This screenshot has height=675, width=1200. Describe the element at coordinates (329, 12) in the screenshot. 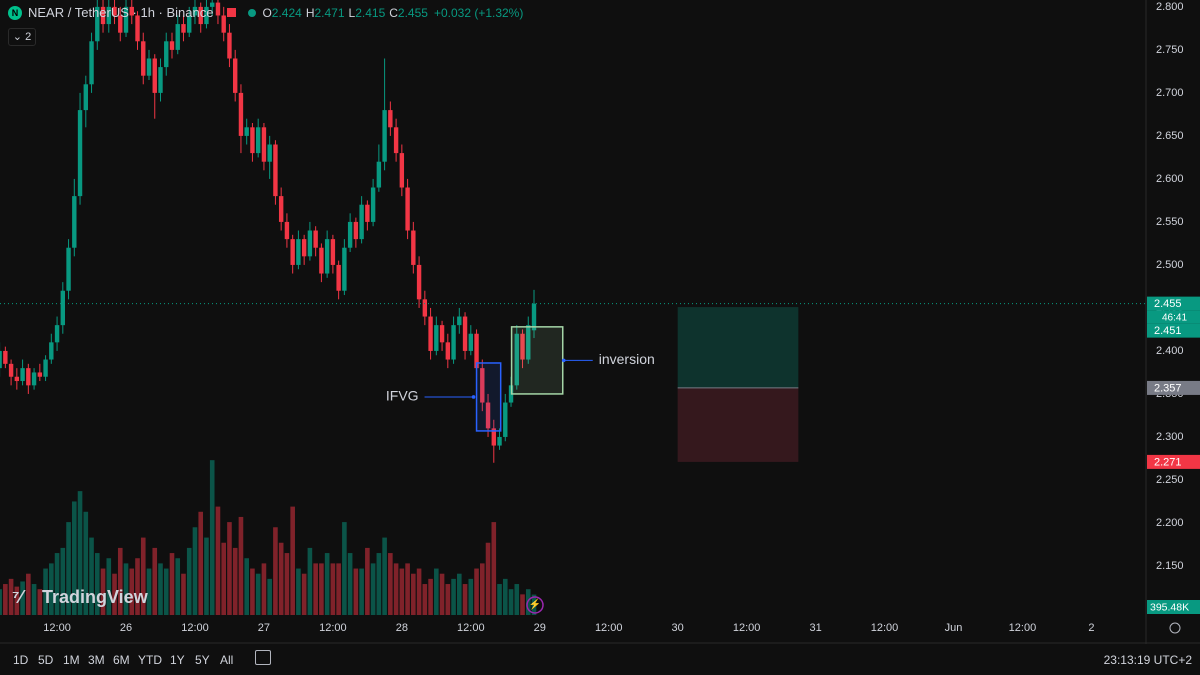

I see `ohlc-value: 2.471` at that location.